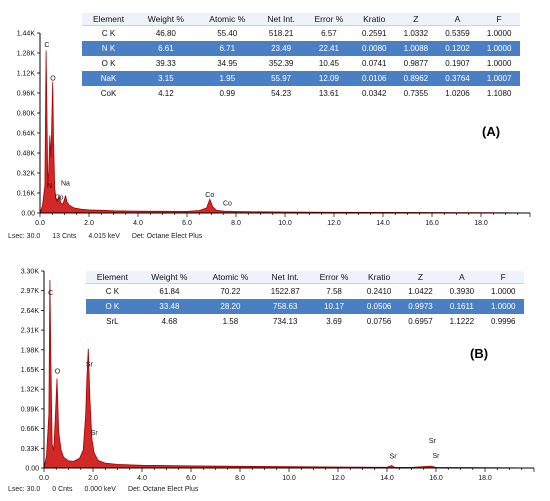  Describe the element at coordinates (26, 54) in the screenshot. I see `y-tick-label: 1.28K` at that location.